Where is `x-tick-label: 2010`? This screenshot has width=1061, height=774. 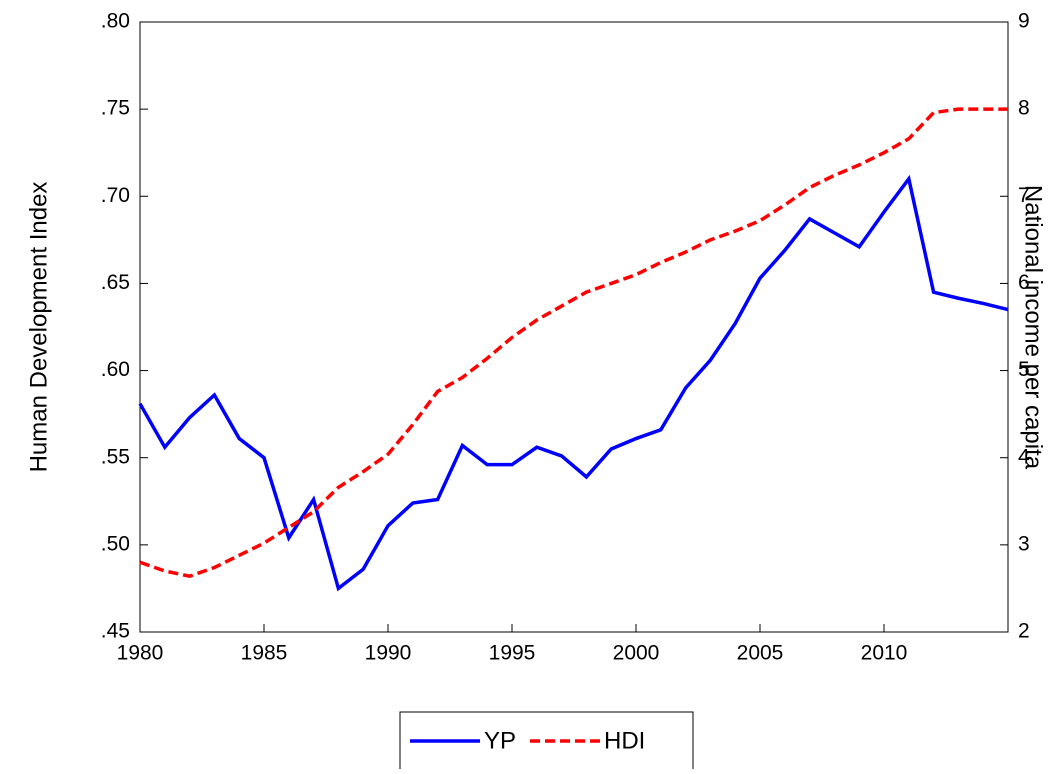 x-tick-label: 2010 is located at coordinates (884, 653).